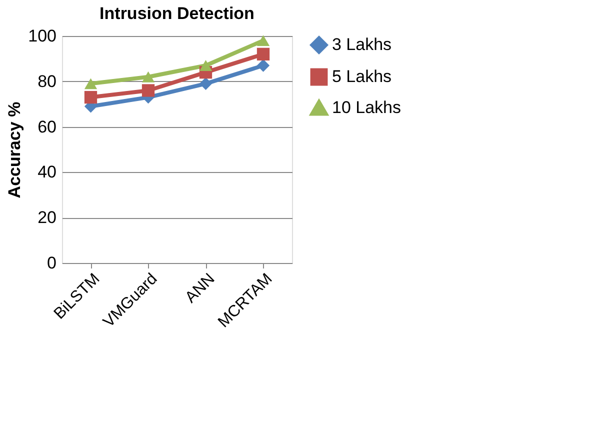 The height and width of the screenshot is (446, 592). I want to click on legend-label: 10 Lakhs, so click(366, 107).